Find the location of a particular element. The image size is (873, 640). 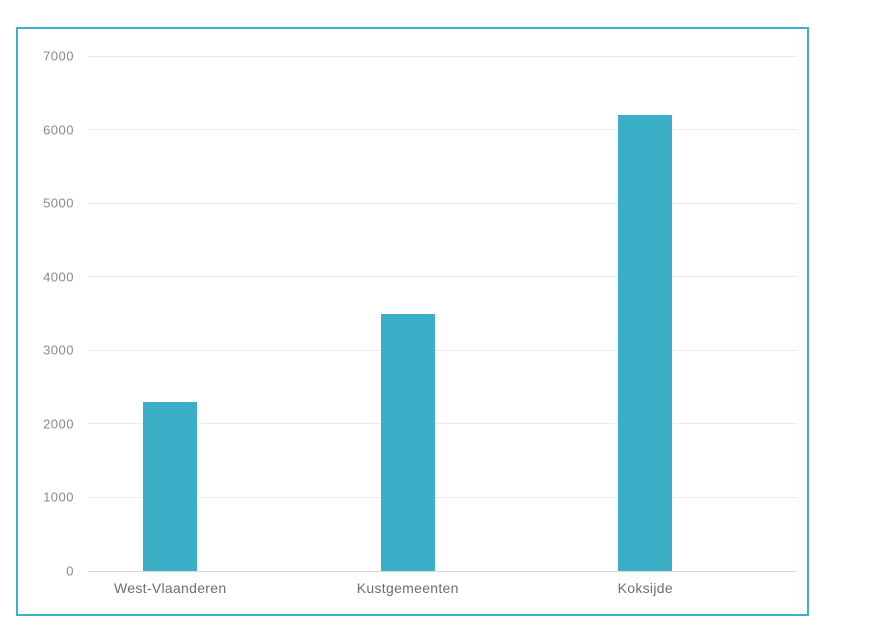

zero-gridline is located at coordinates (442, 571).